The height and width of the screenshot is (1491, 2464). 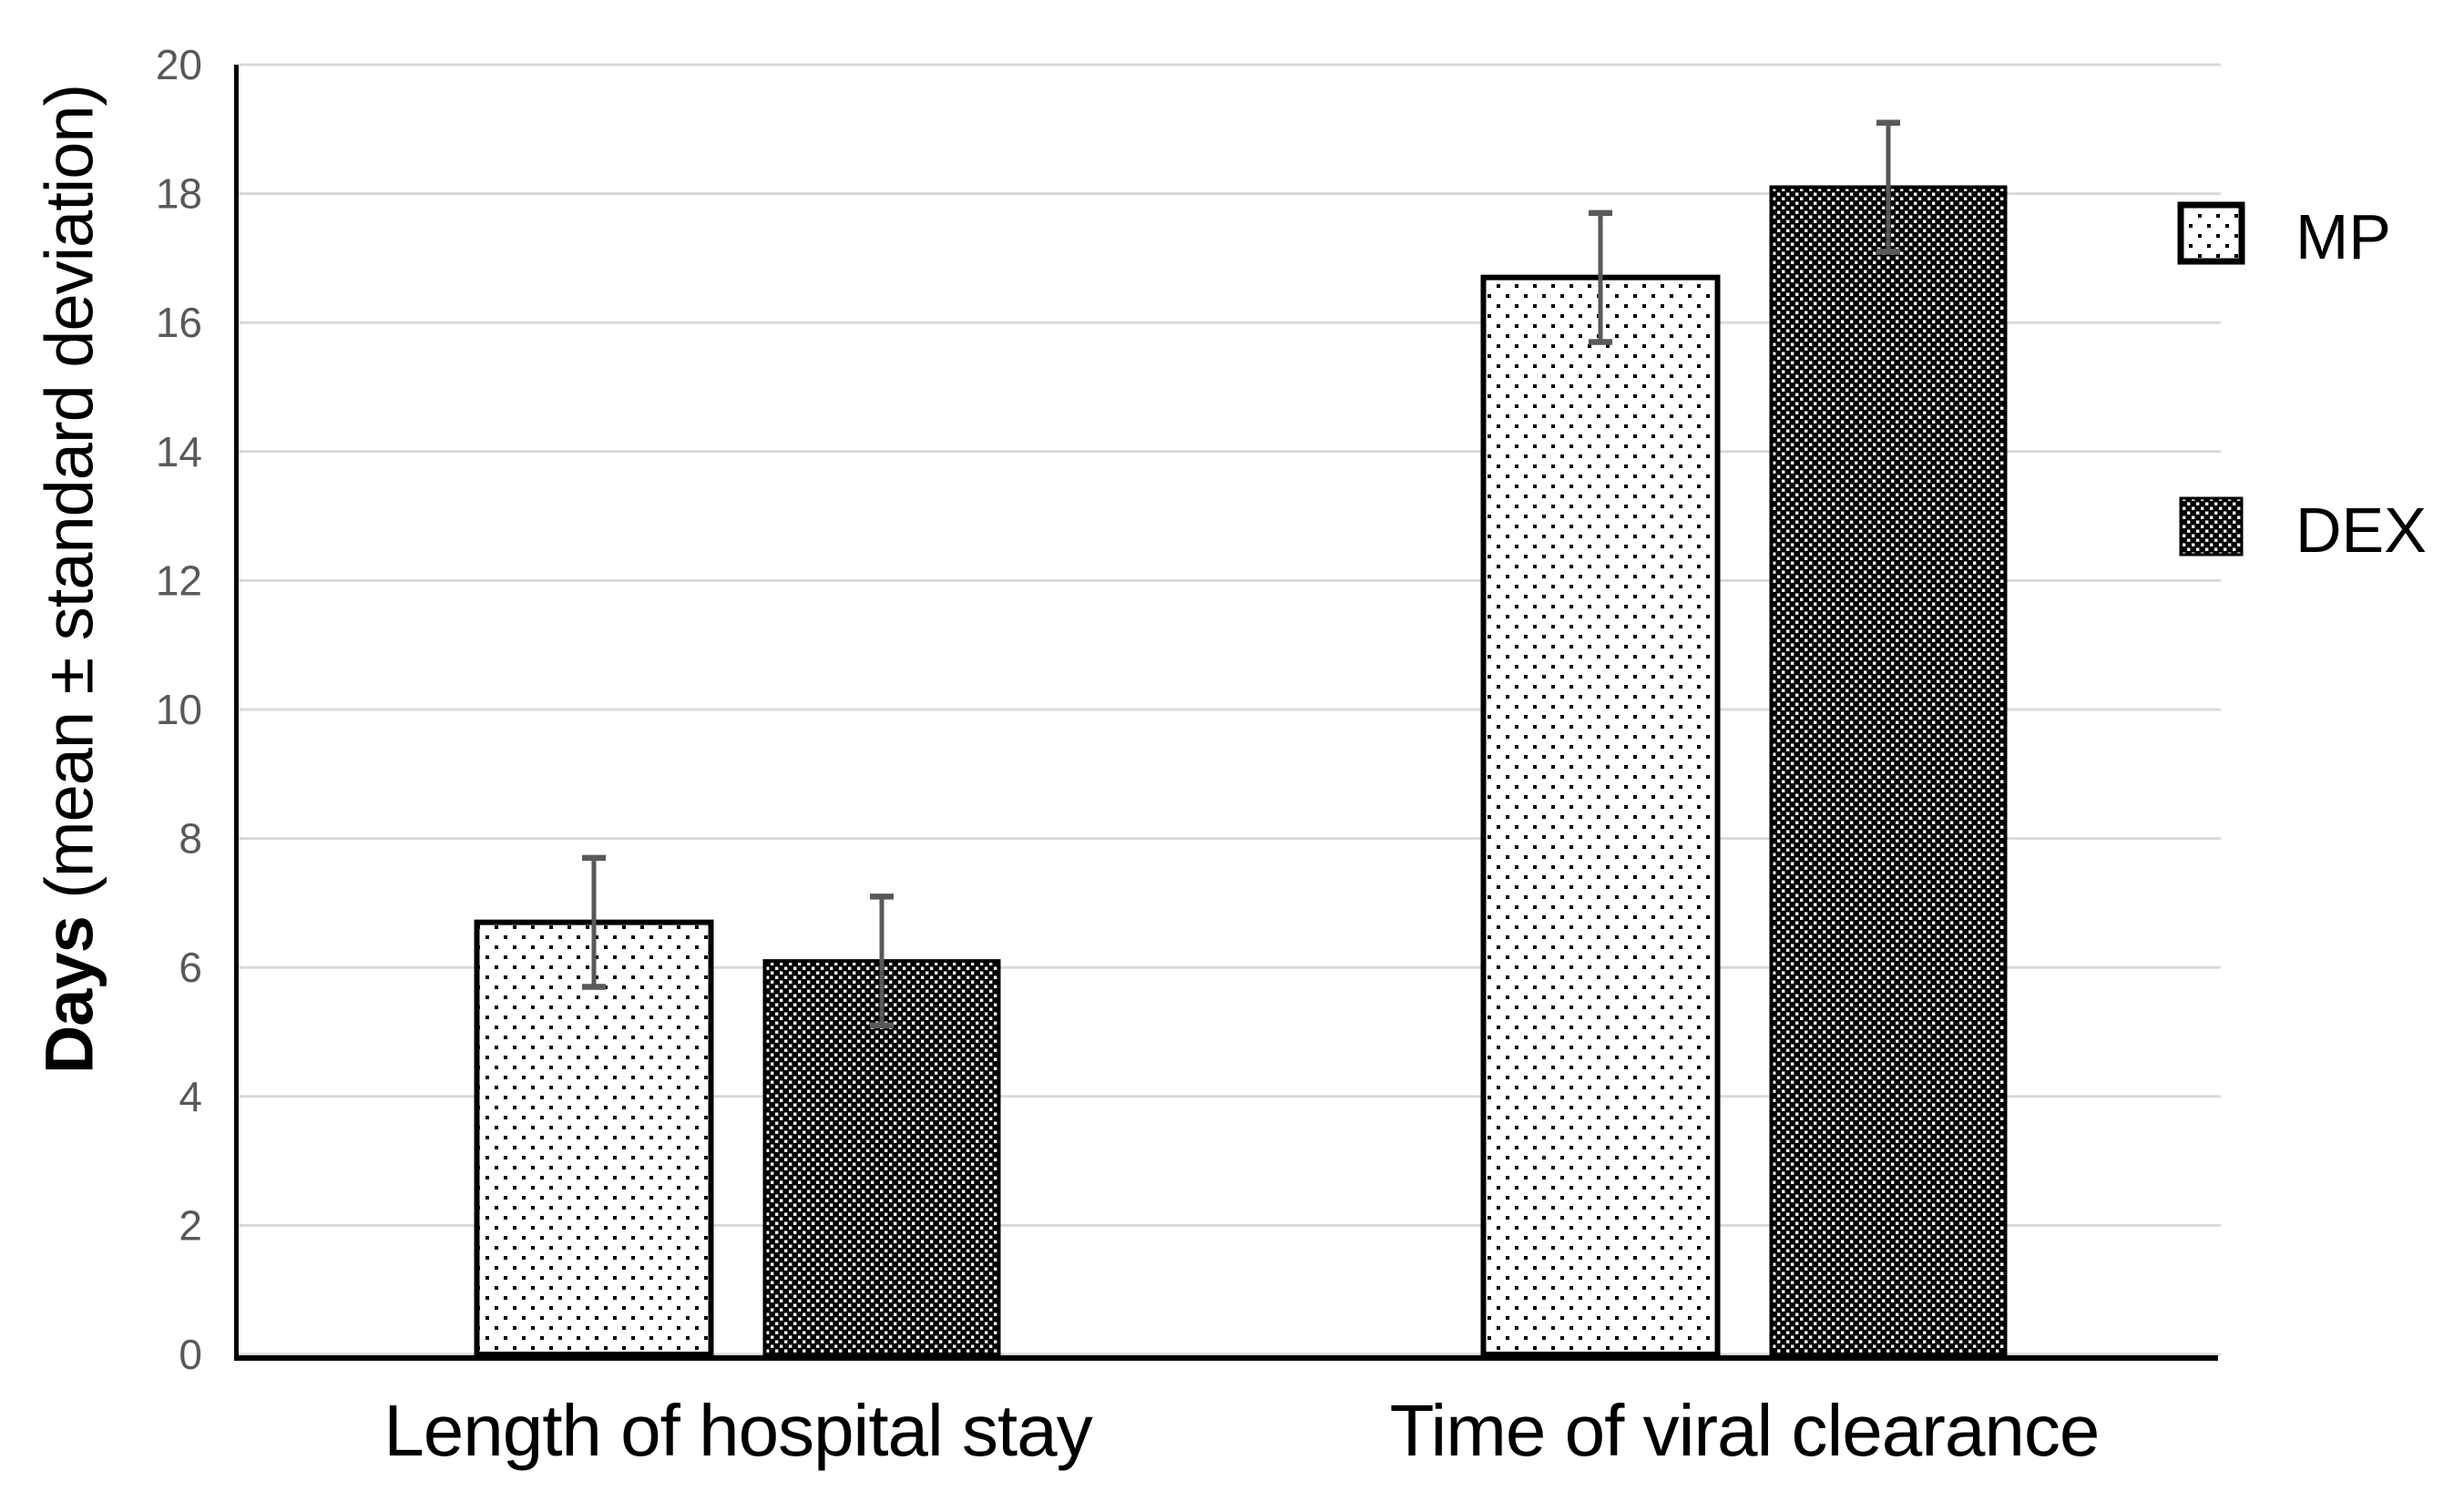 I want to click on legend-swatch-dex, so click(x=2211, y=527).